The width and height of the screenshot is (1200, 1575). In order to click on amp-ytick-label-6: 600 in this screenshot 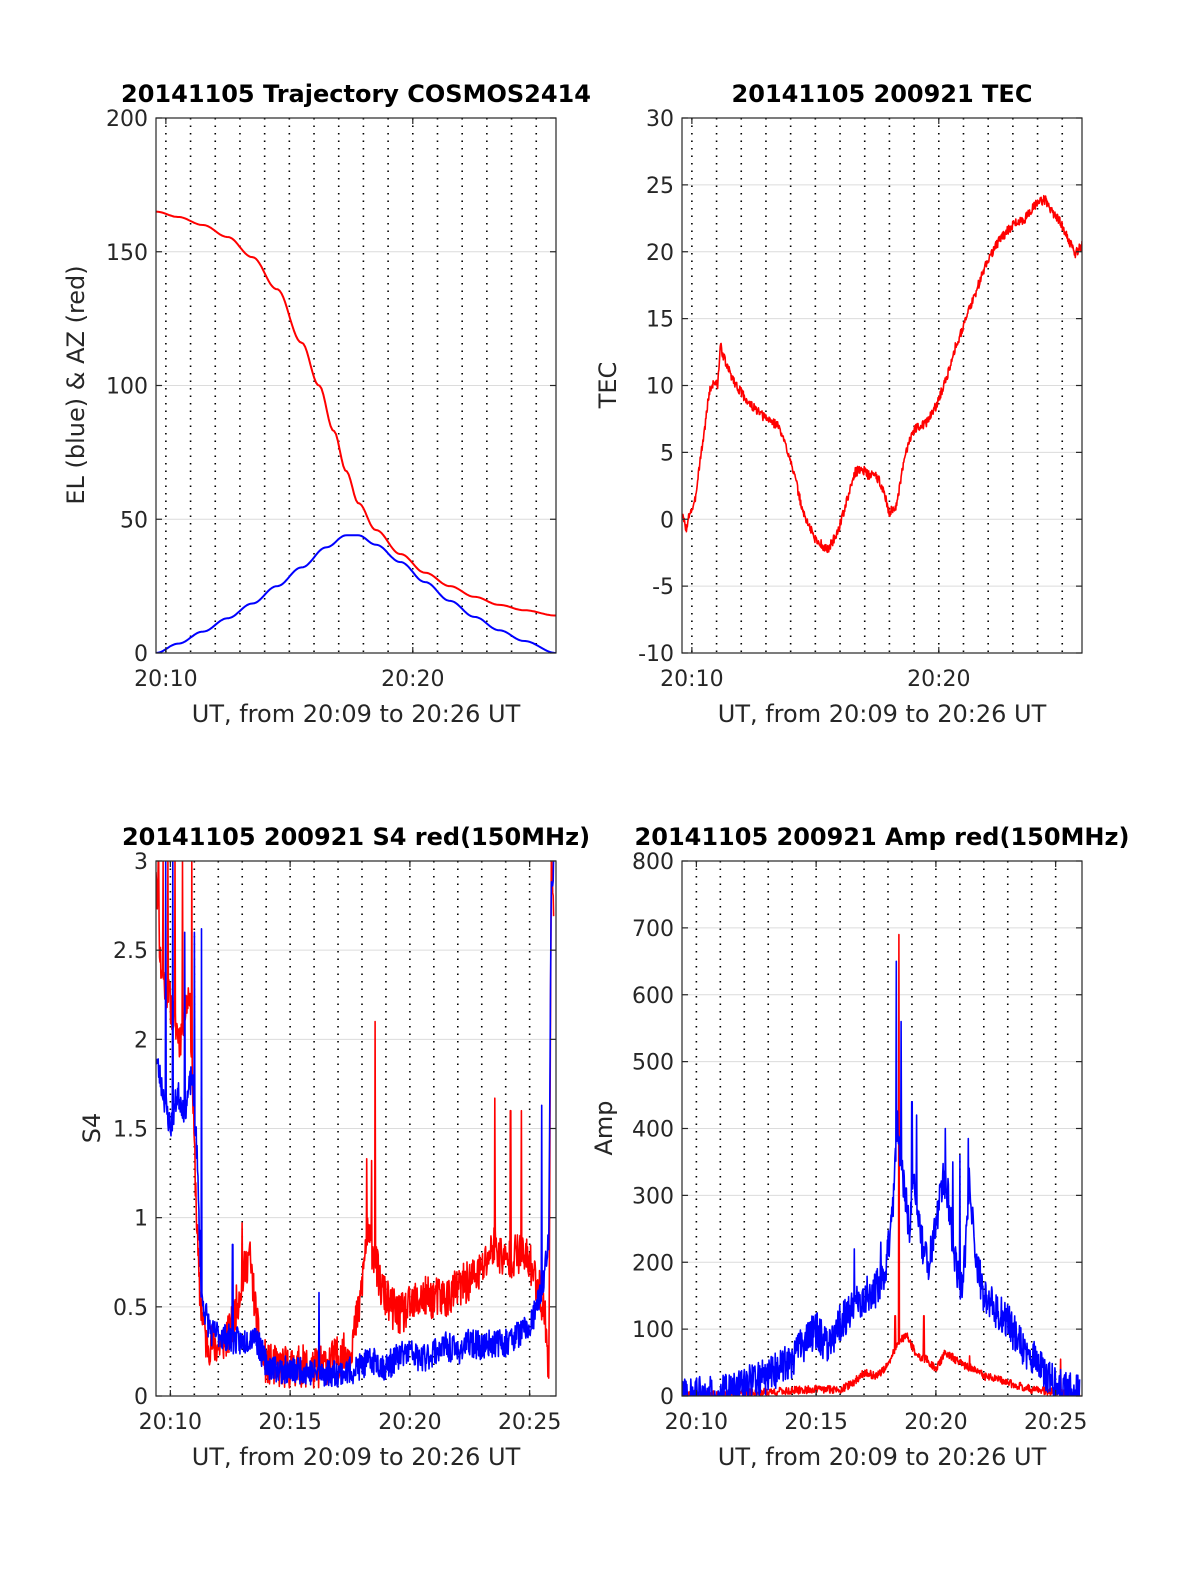, I will do `click(653, 996)`.